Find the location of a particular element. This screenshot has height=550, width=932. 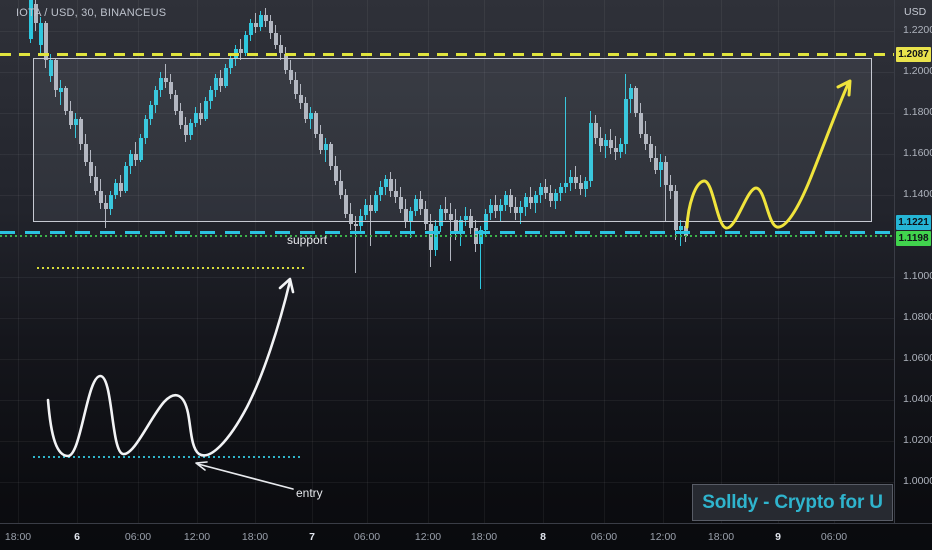

time-tick-label: 9 is located at coordinates (778, 537).